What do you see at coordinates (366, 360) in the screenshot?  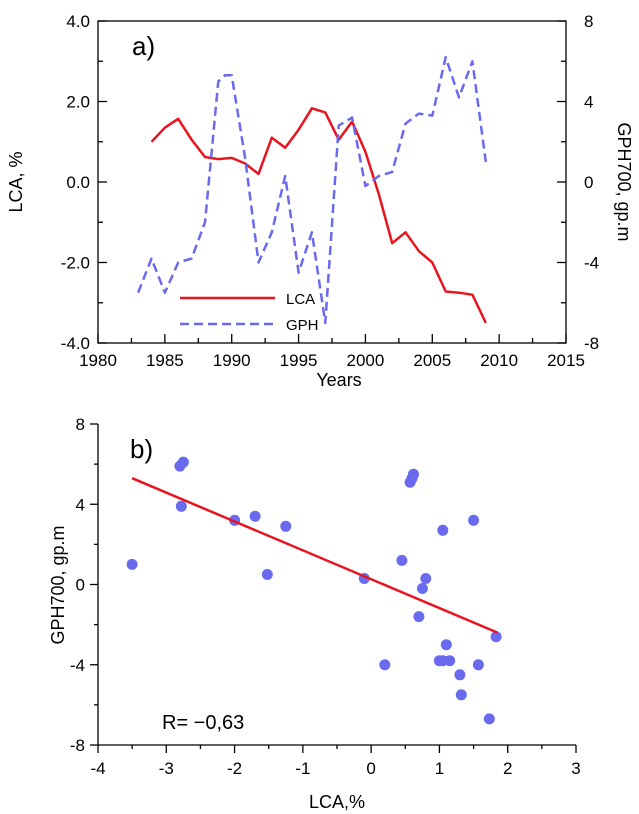 I see `x-tick-label: 2000` at bounding box center [366, 360].